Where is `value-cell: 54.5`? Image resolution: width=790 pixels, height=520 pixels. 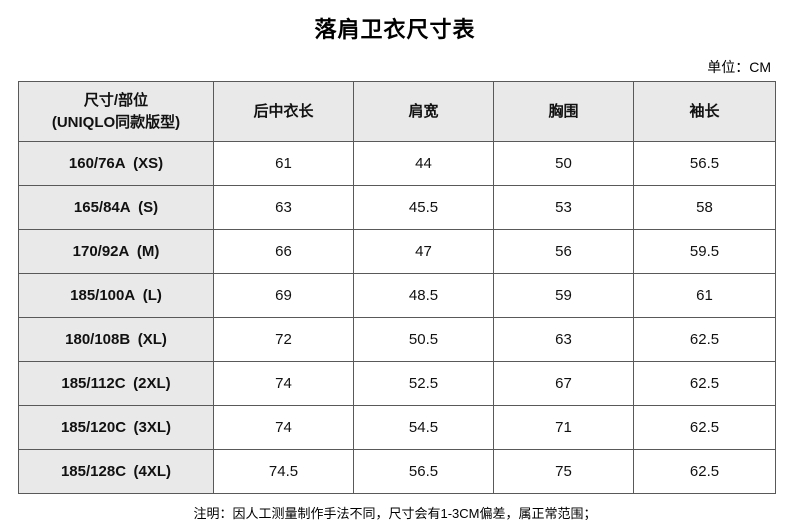
value-cell: 54.5 is located at coordinates (423, 427).